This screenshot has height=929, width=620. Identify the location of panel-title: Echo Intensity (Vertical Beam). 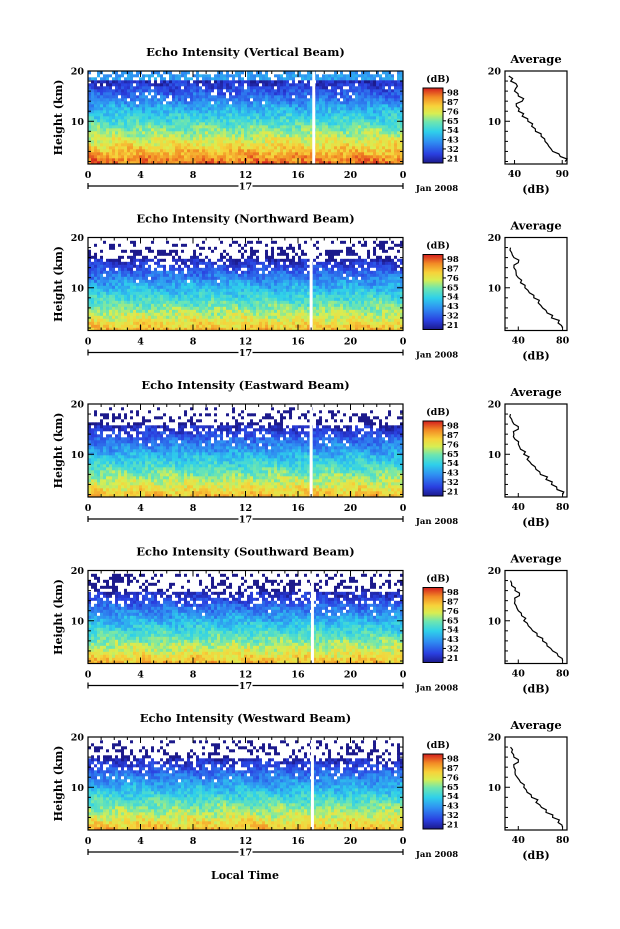
(245, 52).